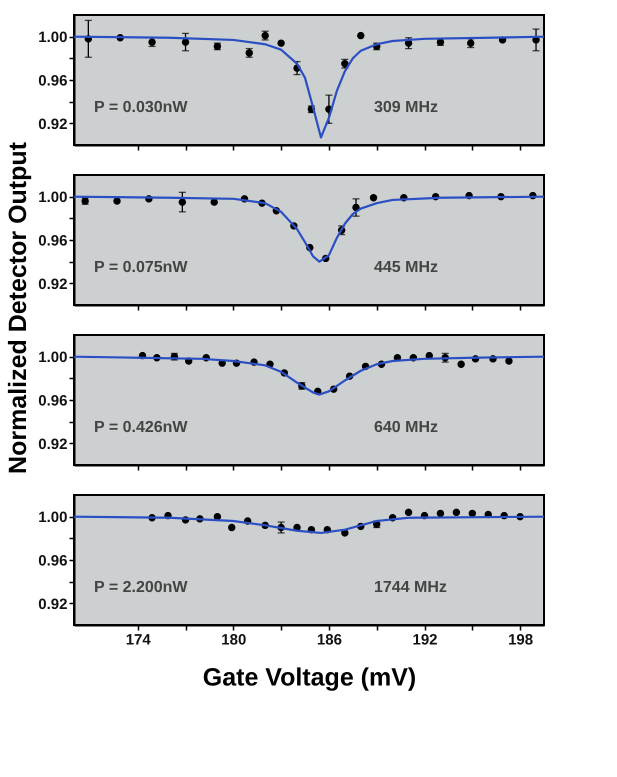  I want to click on x-tick-label: 180, so click(233, 640).